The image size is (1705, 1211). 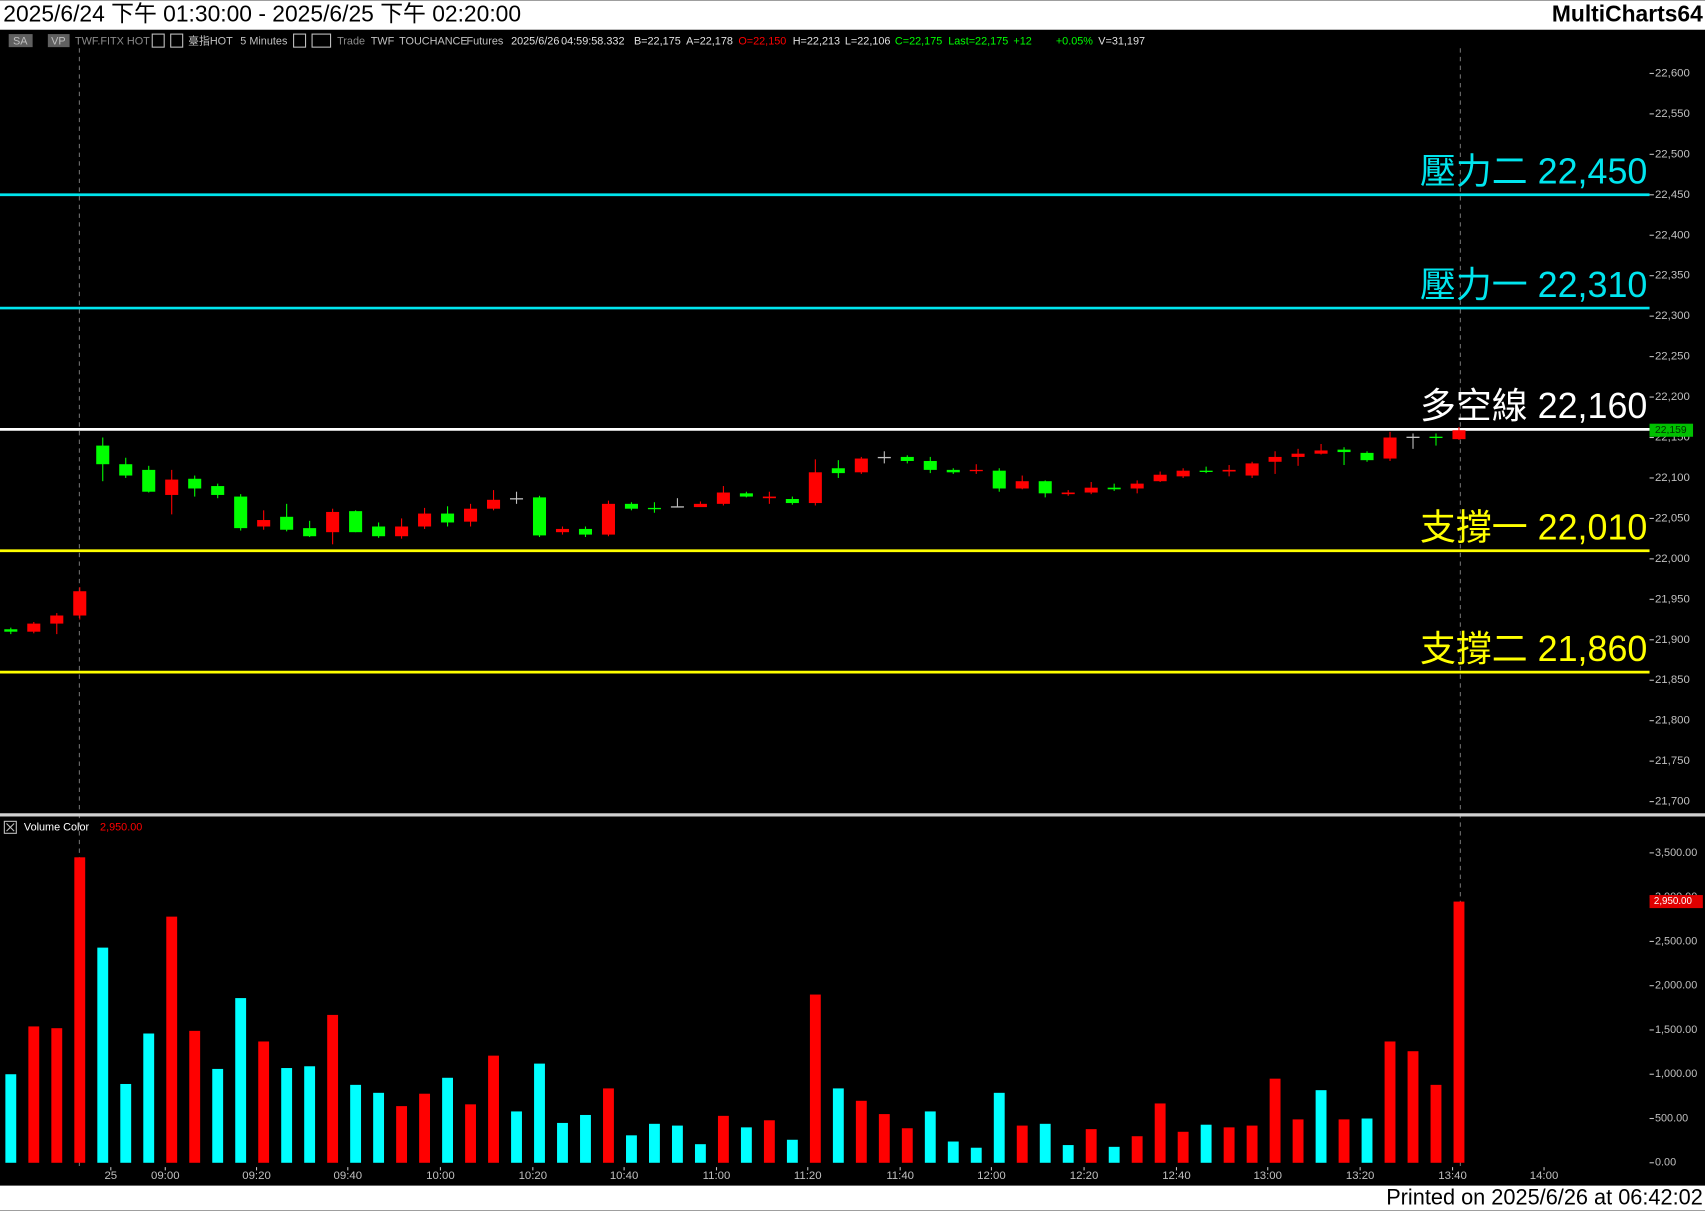 What do you see at coordinates (1533, 172) in the screenshot?
I see `level-label: 壓力二 22,450` at bounding box center [1533, 172].